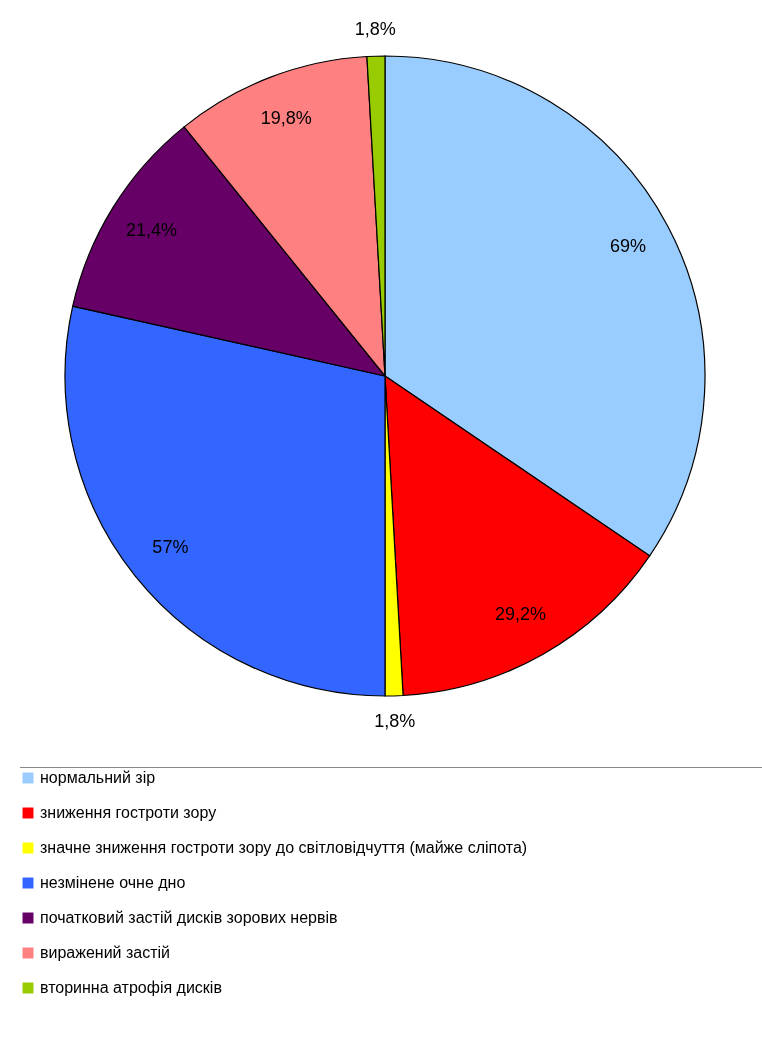 The height and width of the screenshot is (1038, 762). Describe the element at coordinates (128, 812) in the screenshot. I see `legend-label: зниження гостроти зору` at that location.